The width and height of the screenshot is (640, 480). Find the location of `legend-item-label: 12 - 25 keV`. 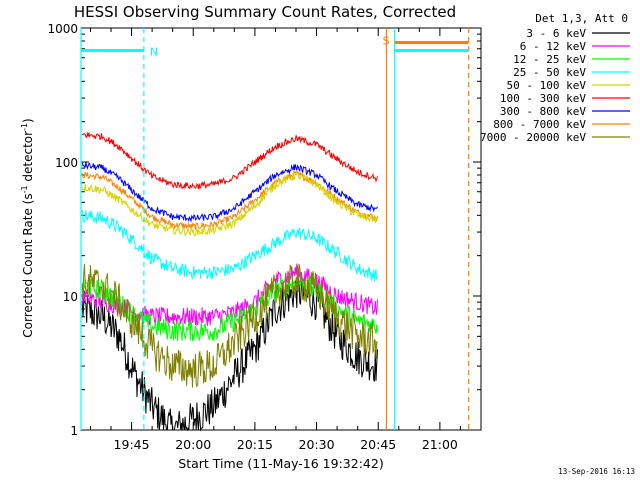

legend-item-label: 12 - 25 keV is located at coordinates (549, 59).